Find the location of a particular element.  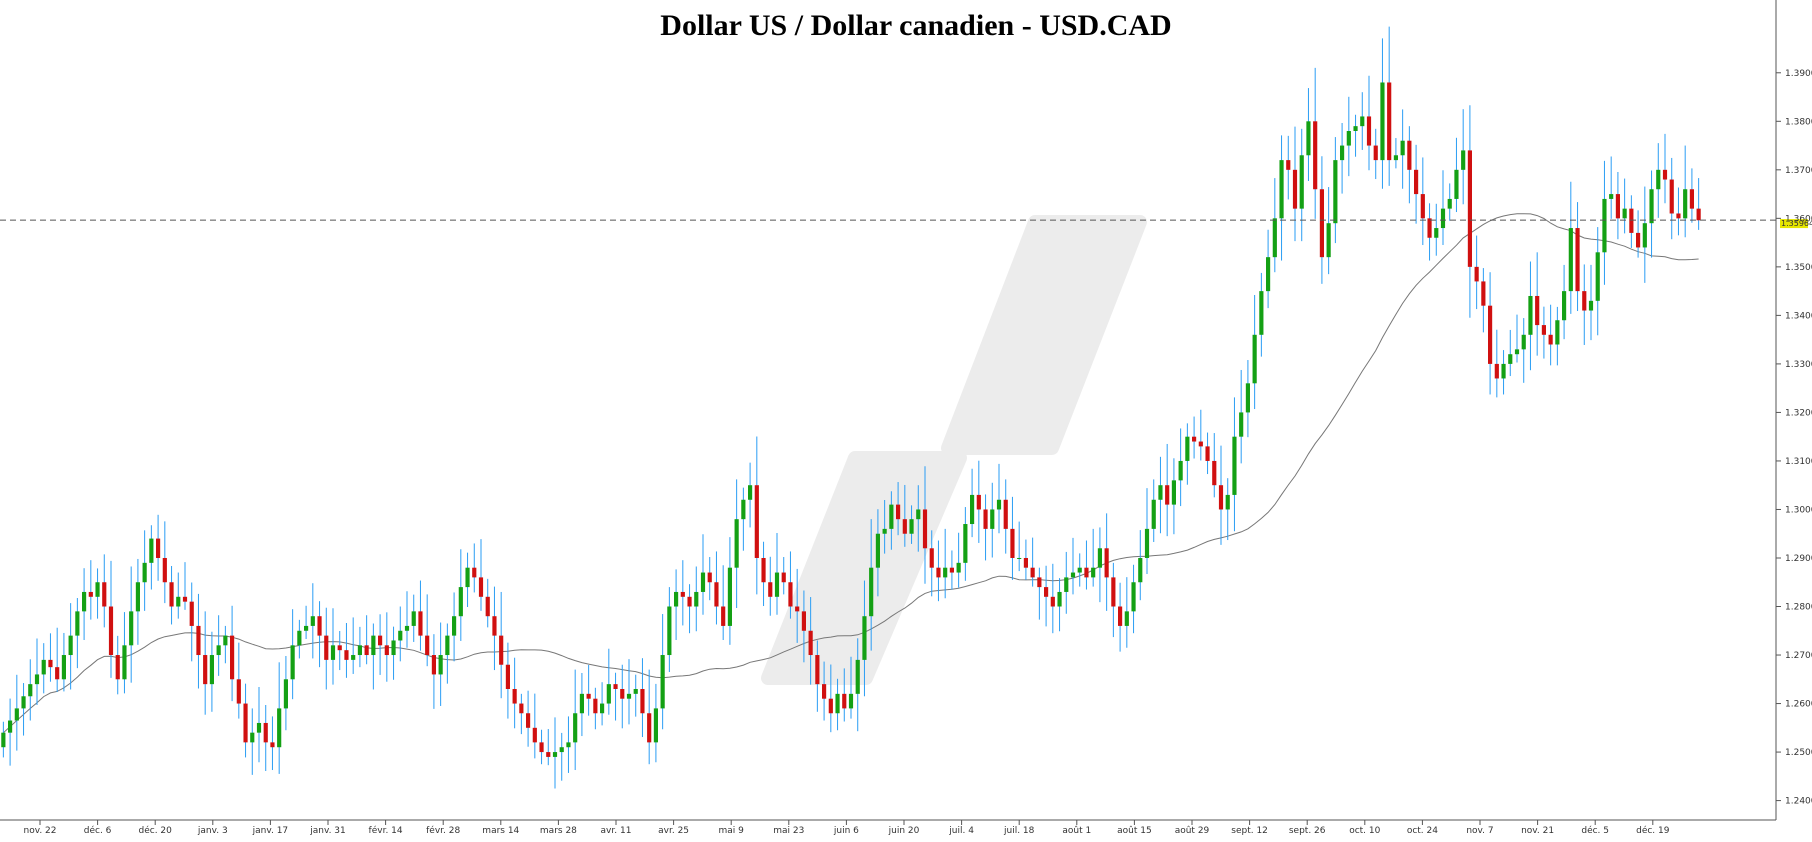

y-tick-label: 1.27000 is located at coordinates (1798, 656).